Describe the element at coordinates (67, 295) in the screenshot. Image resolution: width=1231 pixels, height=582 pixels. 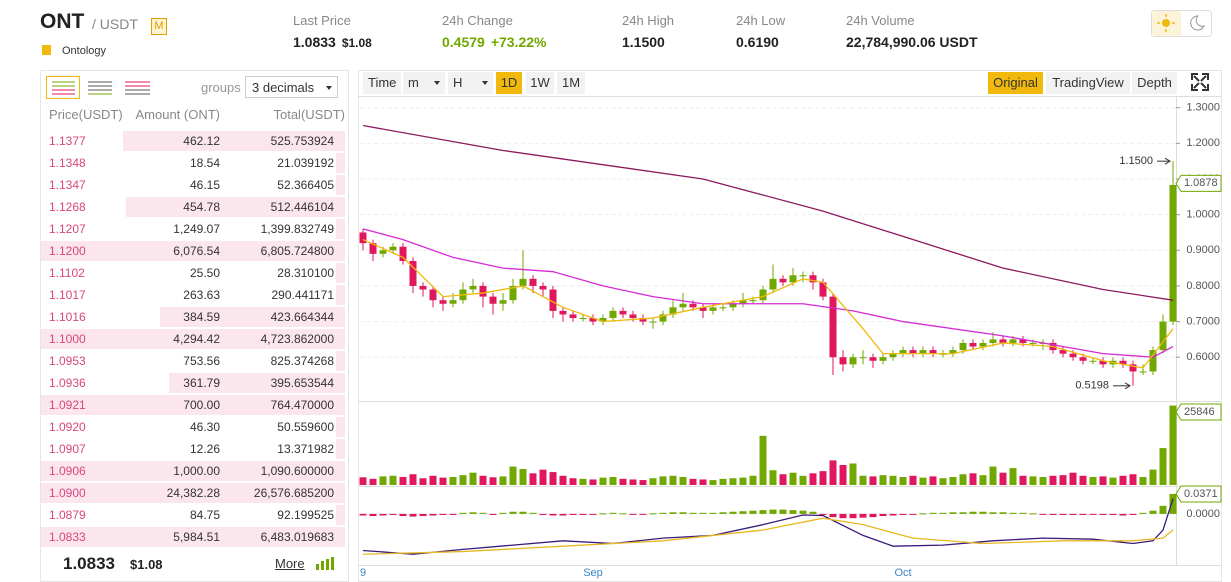
I see `order-price: 1.1017` at that location.